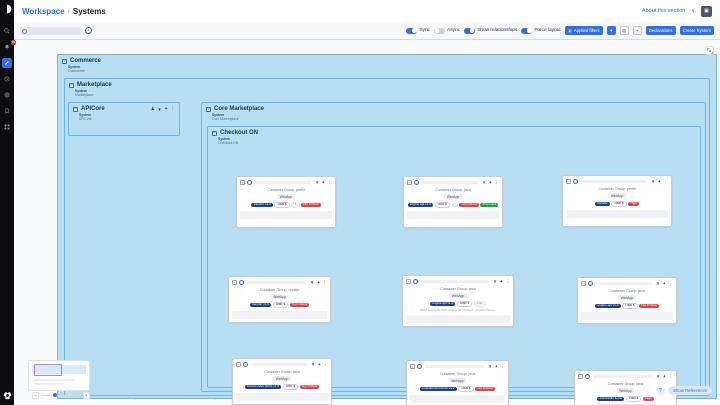 Image resolution: width=720 pixels, height=405 pixels. What do you see at coordinates (693, 11) in the screenshot?
I see `chevron-down-icon: ∨` at bounding box center [693, 11].